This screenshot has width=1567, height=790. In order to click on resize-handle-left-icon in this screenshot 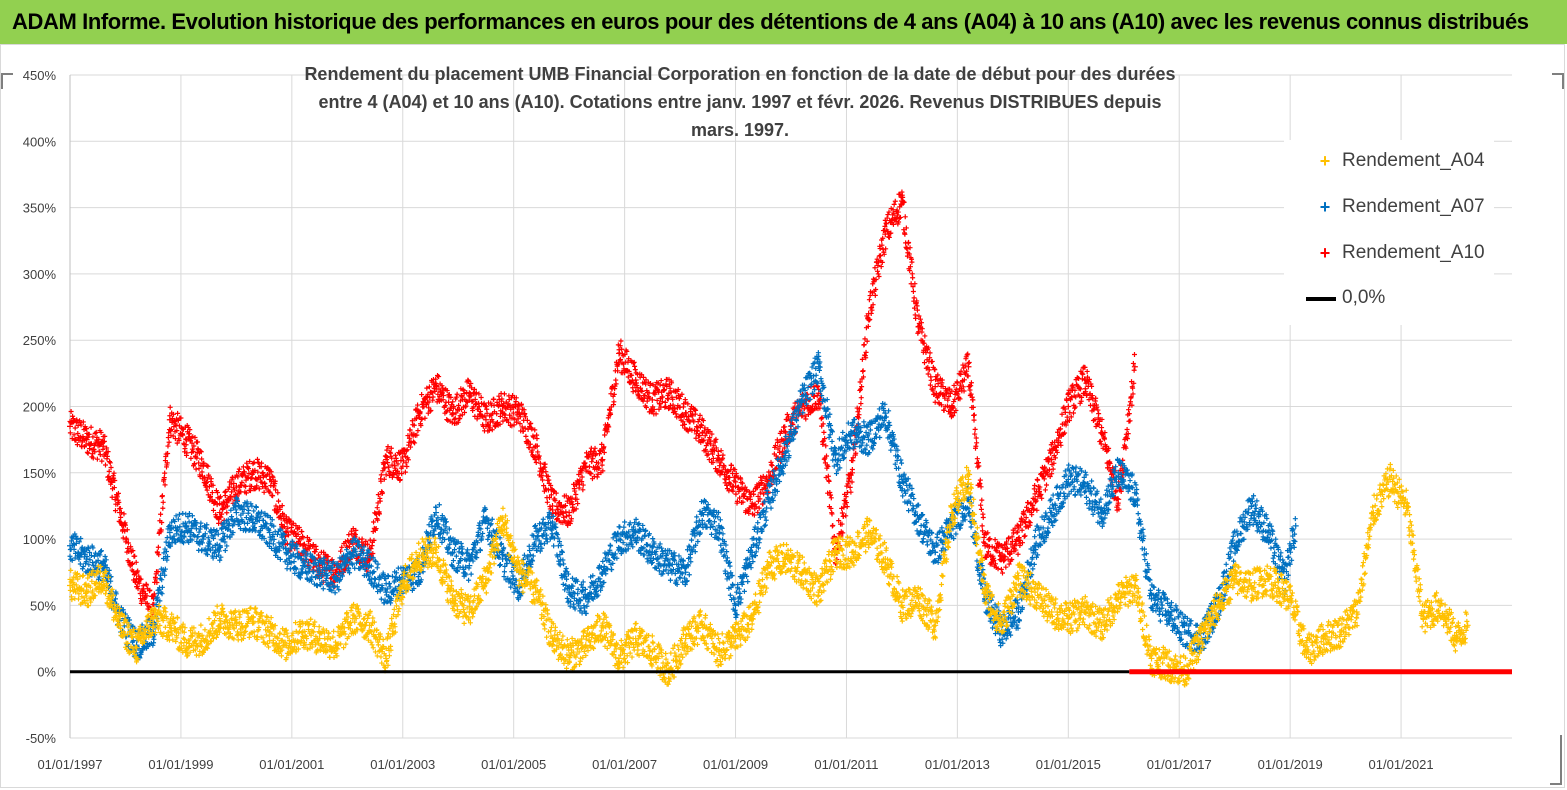, I will do `click(7, 81)`.